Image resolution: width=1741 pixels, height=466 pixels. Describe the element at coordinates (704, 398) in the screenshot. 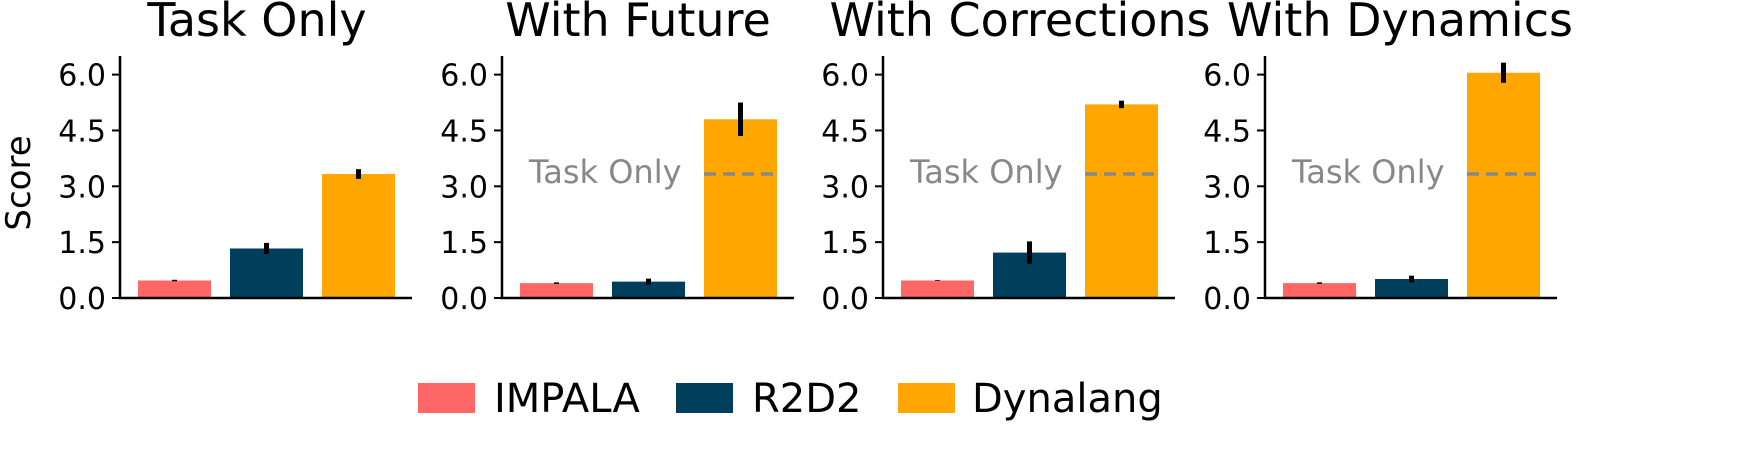

I see `legend-swatch-r2d2` at that location.